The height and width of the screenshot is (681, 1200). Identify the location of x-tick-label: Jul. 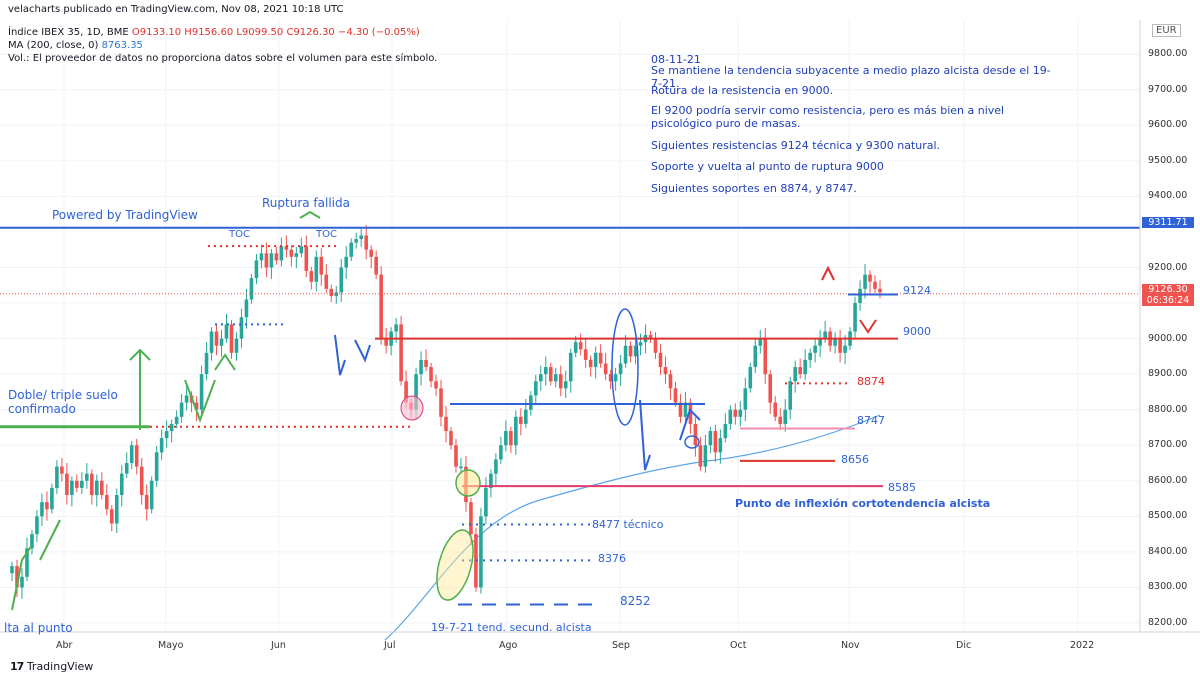
(390, 645).